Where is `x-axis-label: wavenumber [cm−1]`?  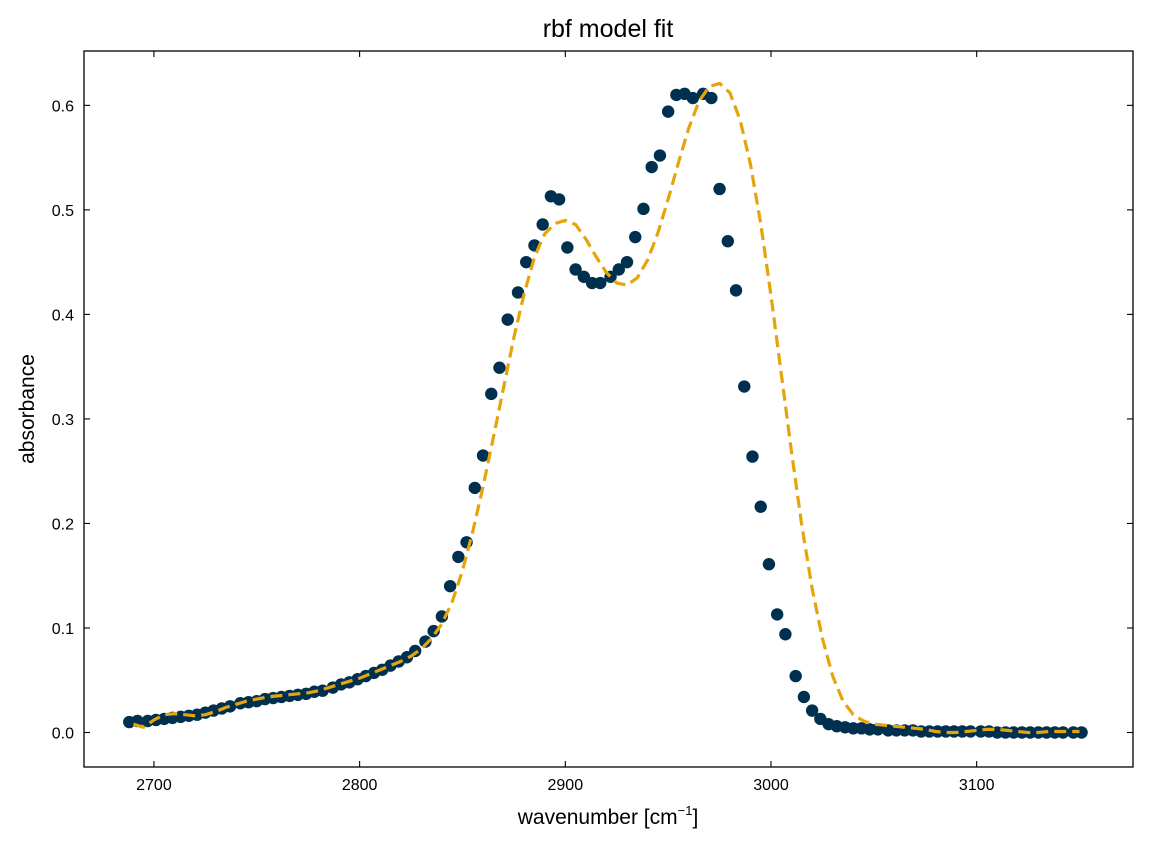 x-axis-label: wavenumber [cm−1] is located at coordinates (608, 816).